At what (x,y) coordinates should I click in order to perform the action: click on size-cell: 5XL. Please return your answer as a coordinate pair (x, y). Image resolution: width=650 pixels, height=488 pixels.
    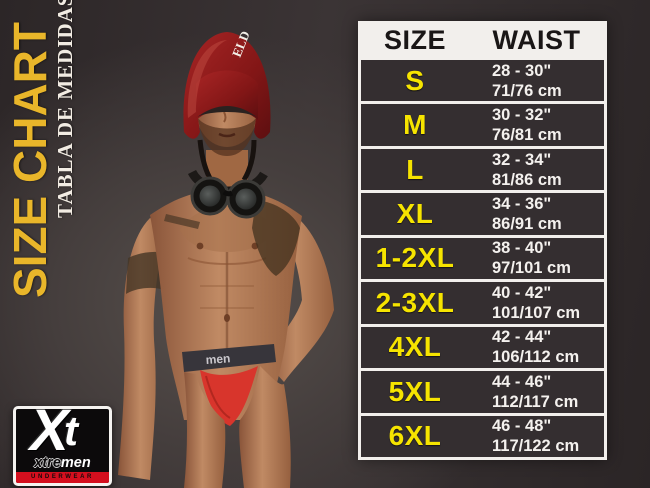
    Looking at the image, I should click on (415, 391).